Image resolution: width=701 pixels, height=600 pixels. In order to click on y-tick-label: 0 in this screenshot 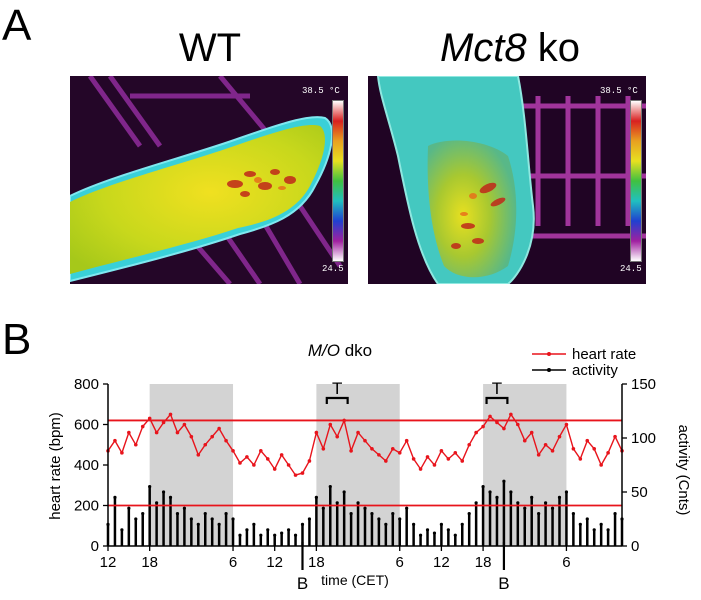, I will do `click(95, 546)`.